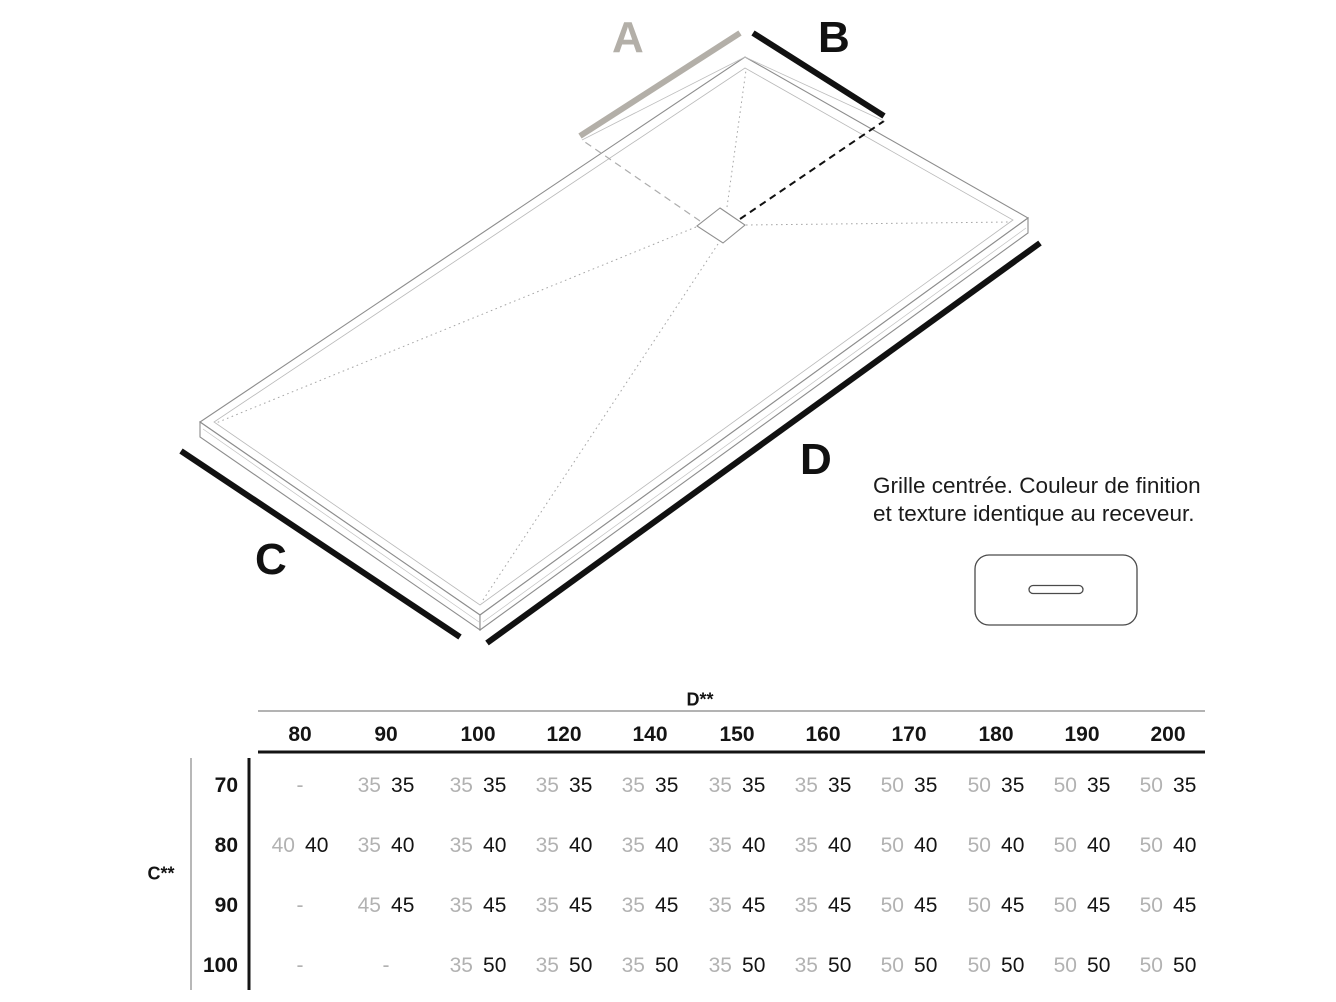  Describe the element at coordinates (721, 225) in the screenshot. I see `drain-grille-diamond` at that location.